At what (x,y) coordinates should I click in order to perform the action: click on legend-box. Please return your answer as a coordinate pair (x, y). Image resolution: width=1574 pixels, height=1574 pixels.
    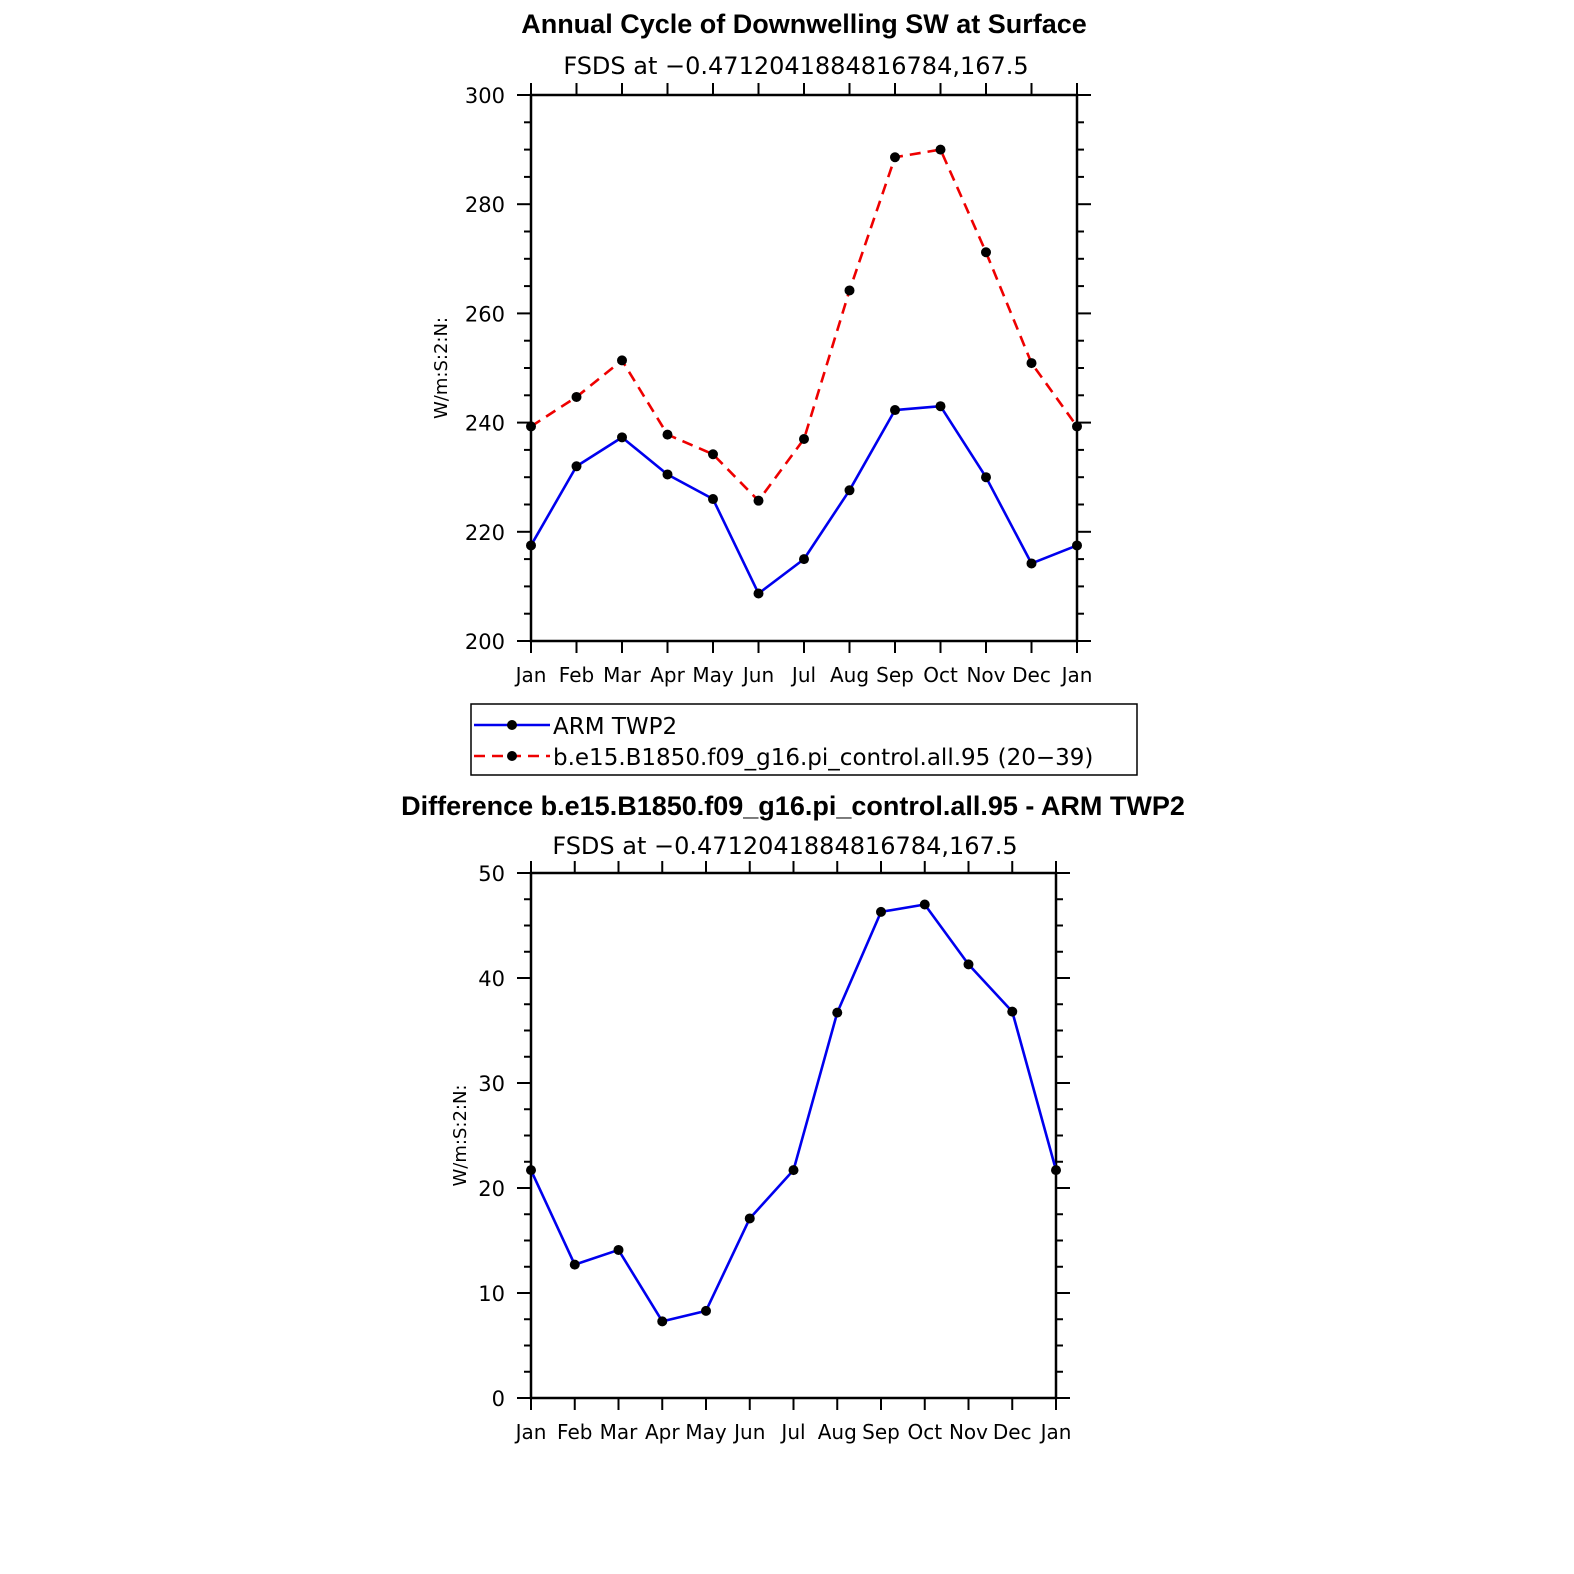
    Looking at the image, I should click on (804, 739).